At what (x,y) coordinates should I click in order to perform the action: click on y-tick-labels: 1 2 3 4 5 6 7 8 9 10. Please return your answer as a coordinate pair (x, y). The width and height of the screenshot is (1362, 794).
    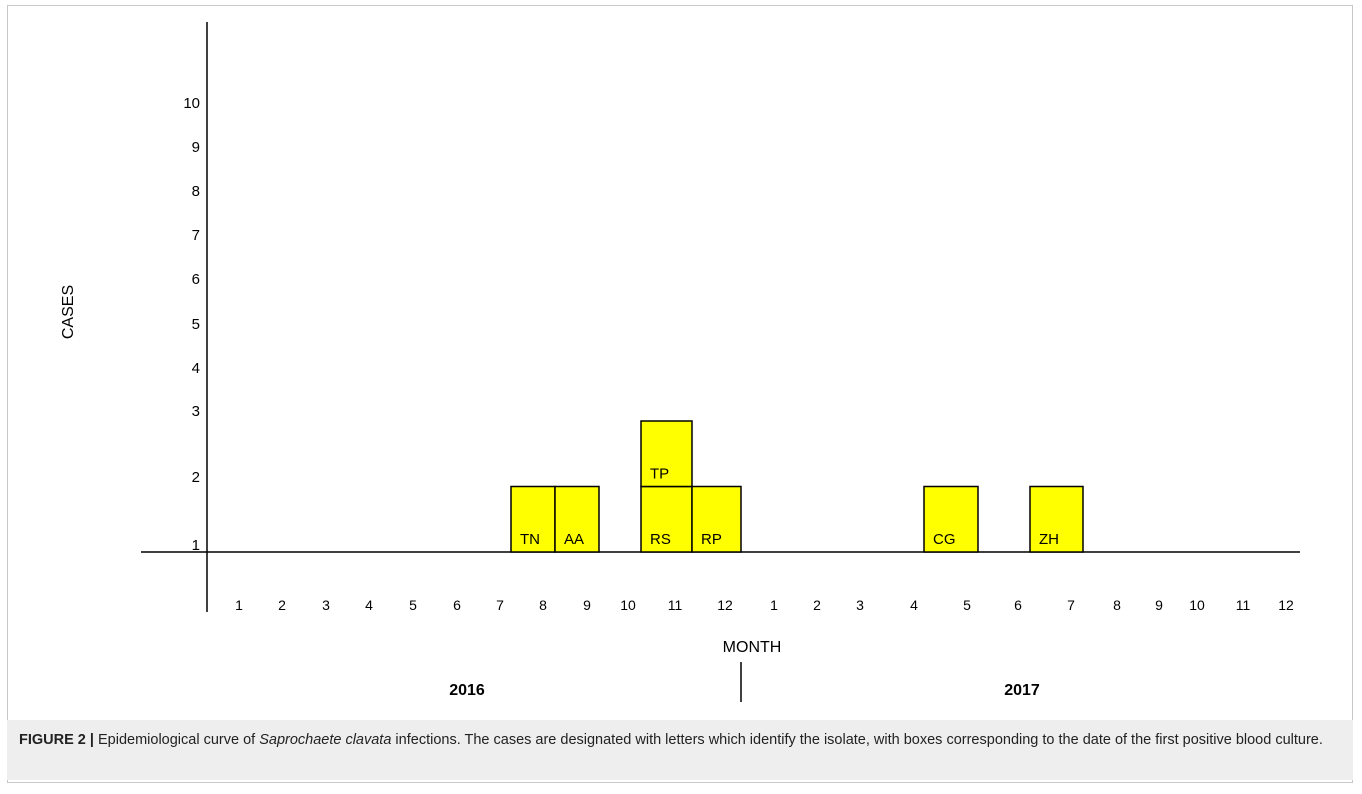
    Looking at the image, I should click on (191, 324).